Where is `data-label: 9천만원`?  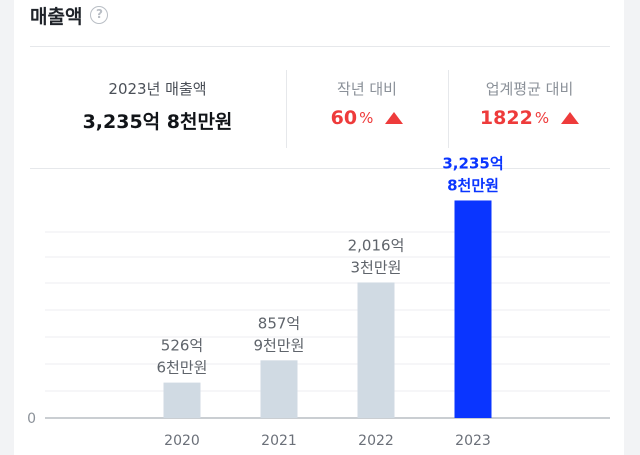
data-label: 9천만원 is located at coordinates (279, 345).